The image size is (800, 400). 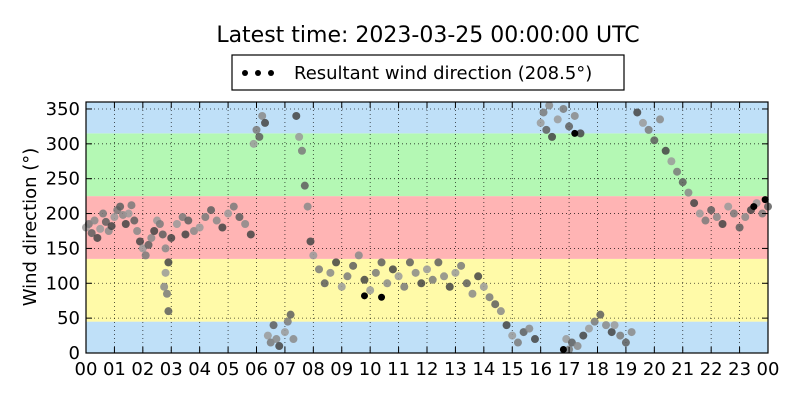 What do you see at coordinates (199, 369) in the screenshot?
I see `x-tick-label: 04` at bounding box center [199, 369].